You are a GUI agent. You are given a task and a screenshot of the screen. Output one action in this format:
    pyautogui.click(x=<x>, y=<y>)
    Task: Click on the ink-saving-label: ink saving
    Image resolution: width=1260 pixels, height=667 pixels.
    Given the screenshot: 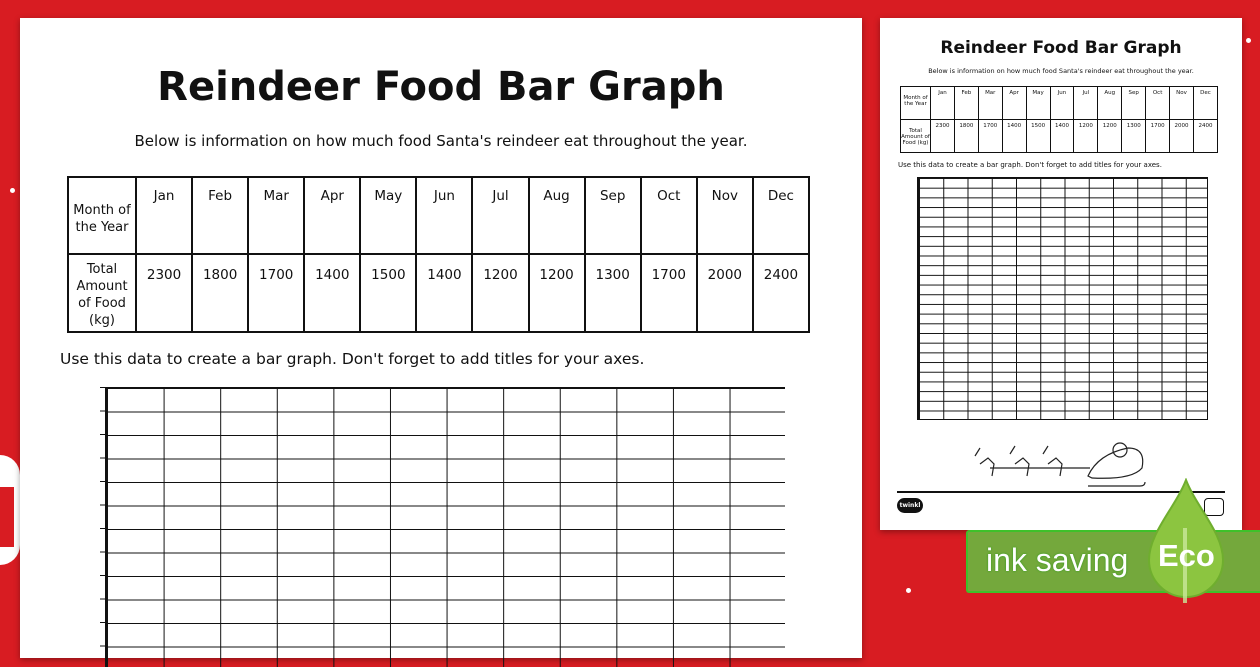 What is the action you would take?
    pyautogui.click(x=1057, y=560)
    